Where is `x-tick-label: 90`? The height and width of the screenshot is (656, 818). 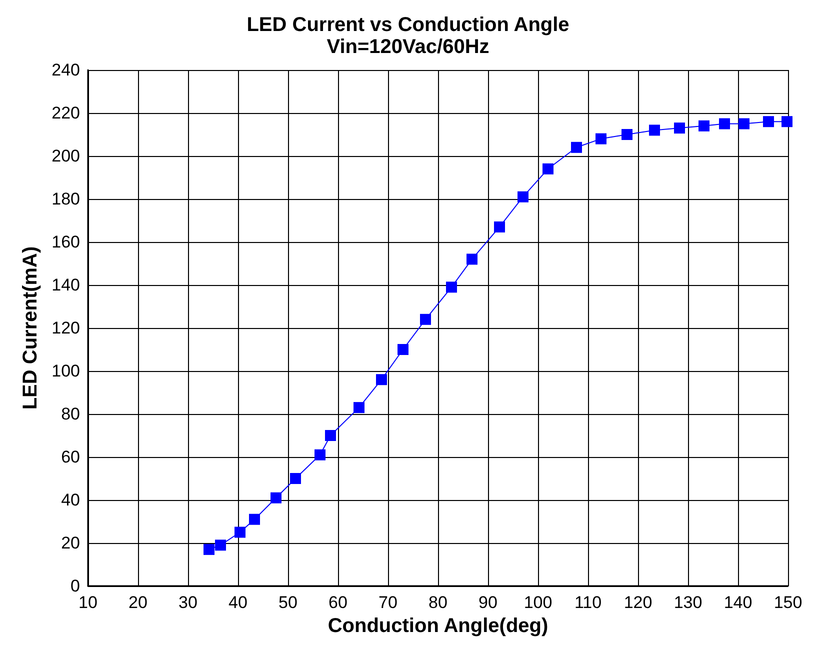
x-tick-label: 90 is located at coordinates (488, 602).